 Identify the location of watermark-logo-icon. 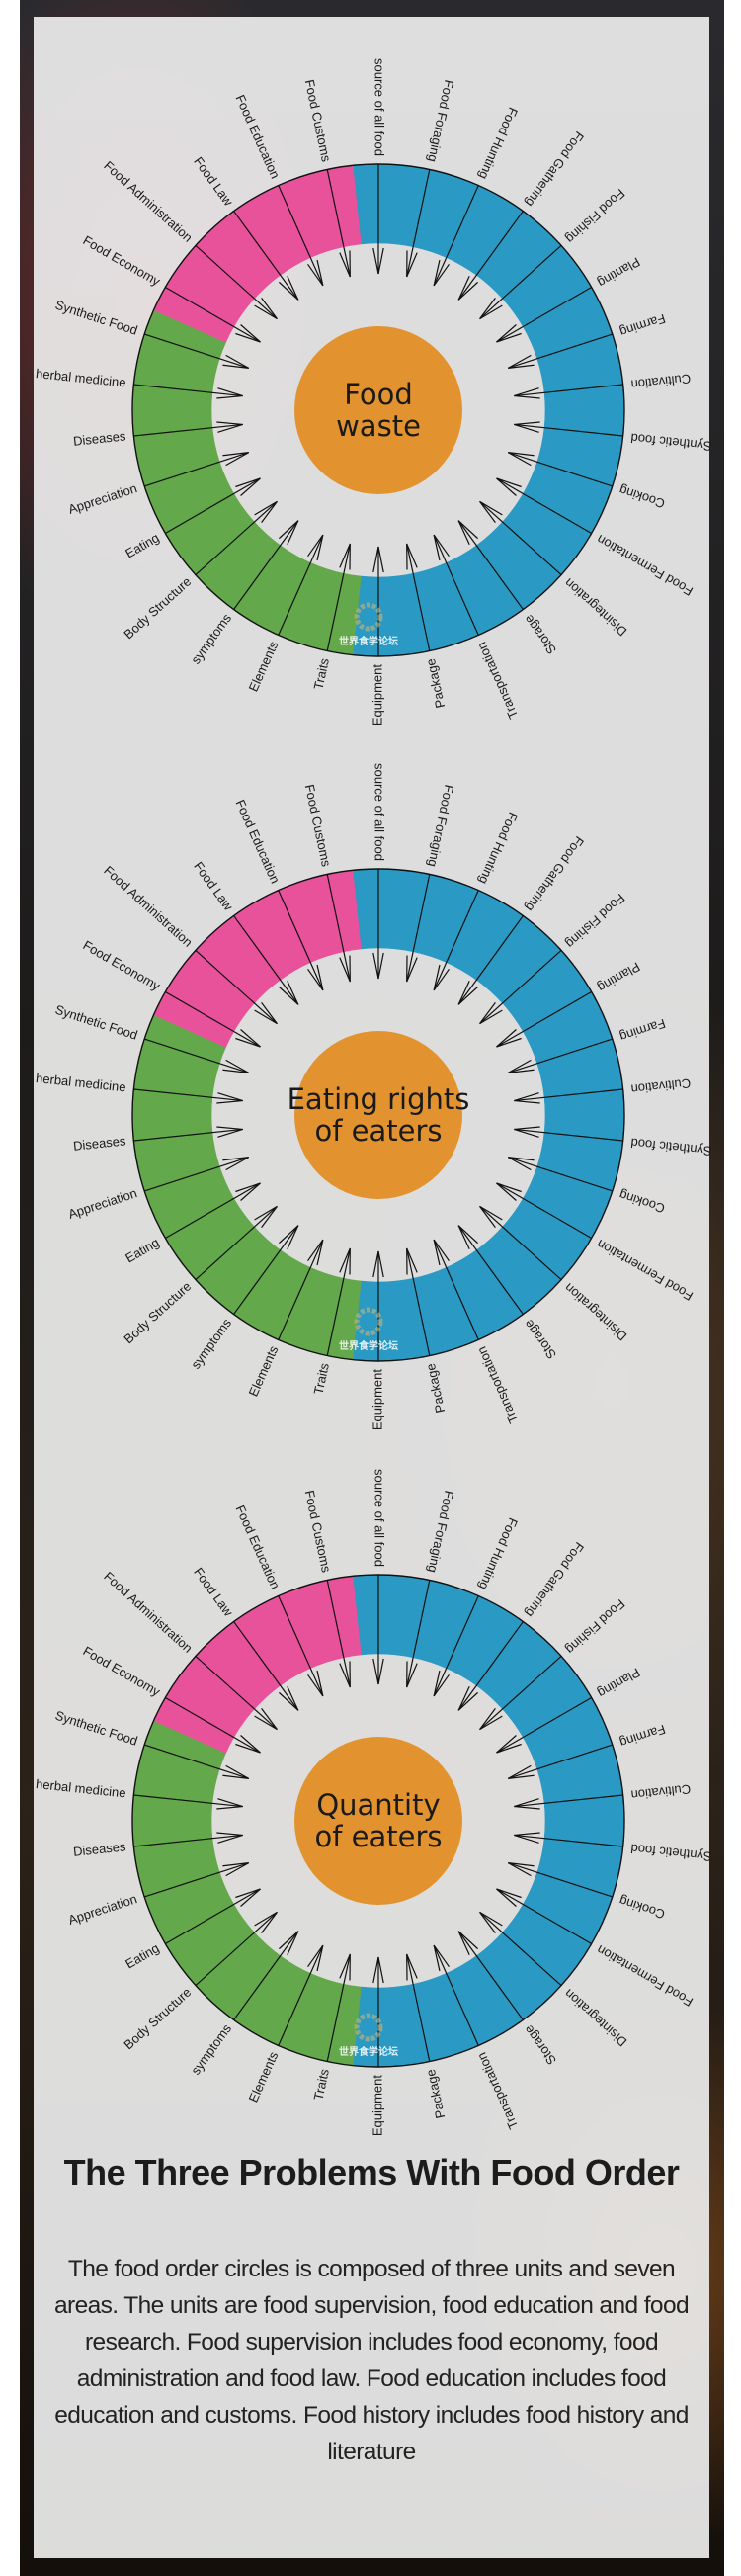
(368, 617).